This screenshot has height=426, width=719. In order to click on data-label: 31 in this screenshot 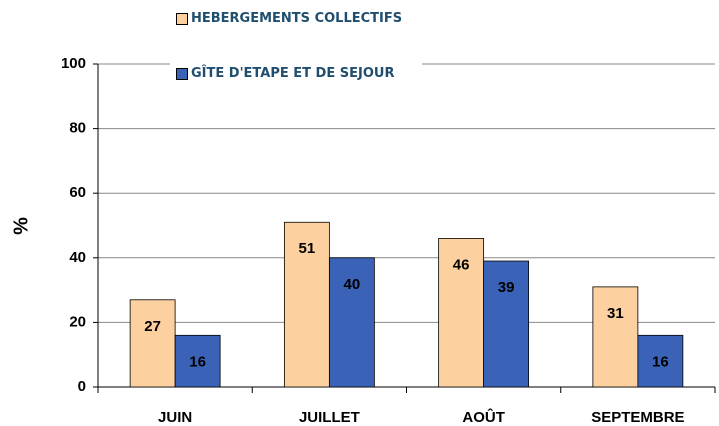, I will do `click(615, 313)`.